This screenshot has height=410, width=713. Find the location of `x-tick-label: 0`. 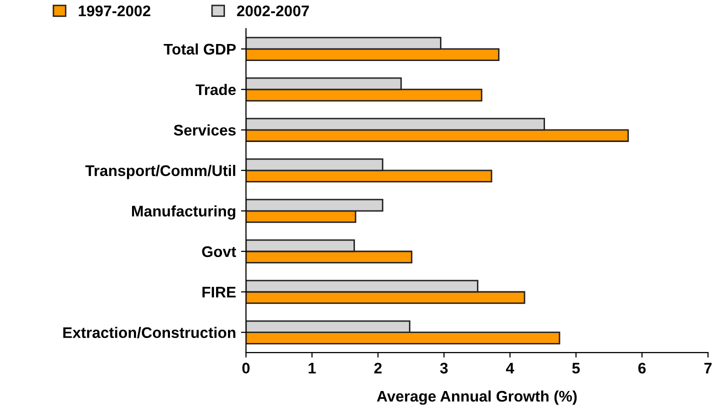

x-tick-label: 0 is located at coordinates (246, 368).